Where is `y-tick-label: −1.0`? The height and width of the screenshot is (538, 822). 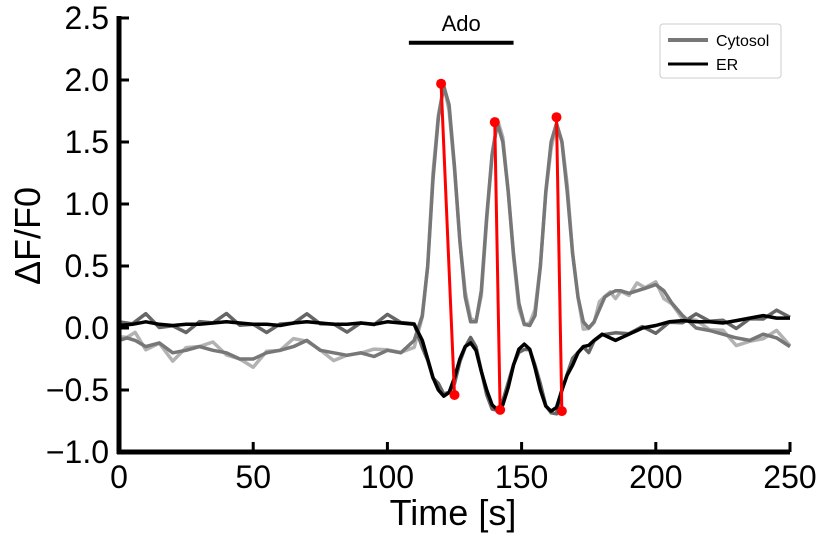
y-tick-label: −1.0 is located at coordinates (77, 452).